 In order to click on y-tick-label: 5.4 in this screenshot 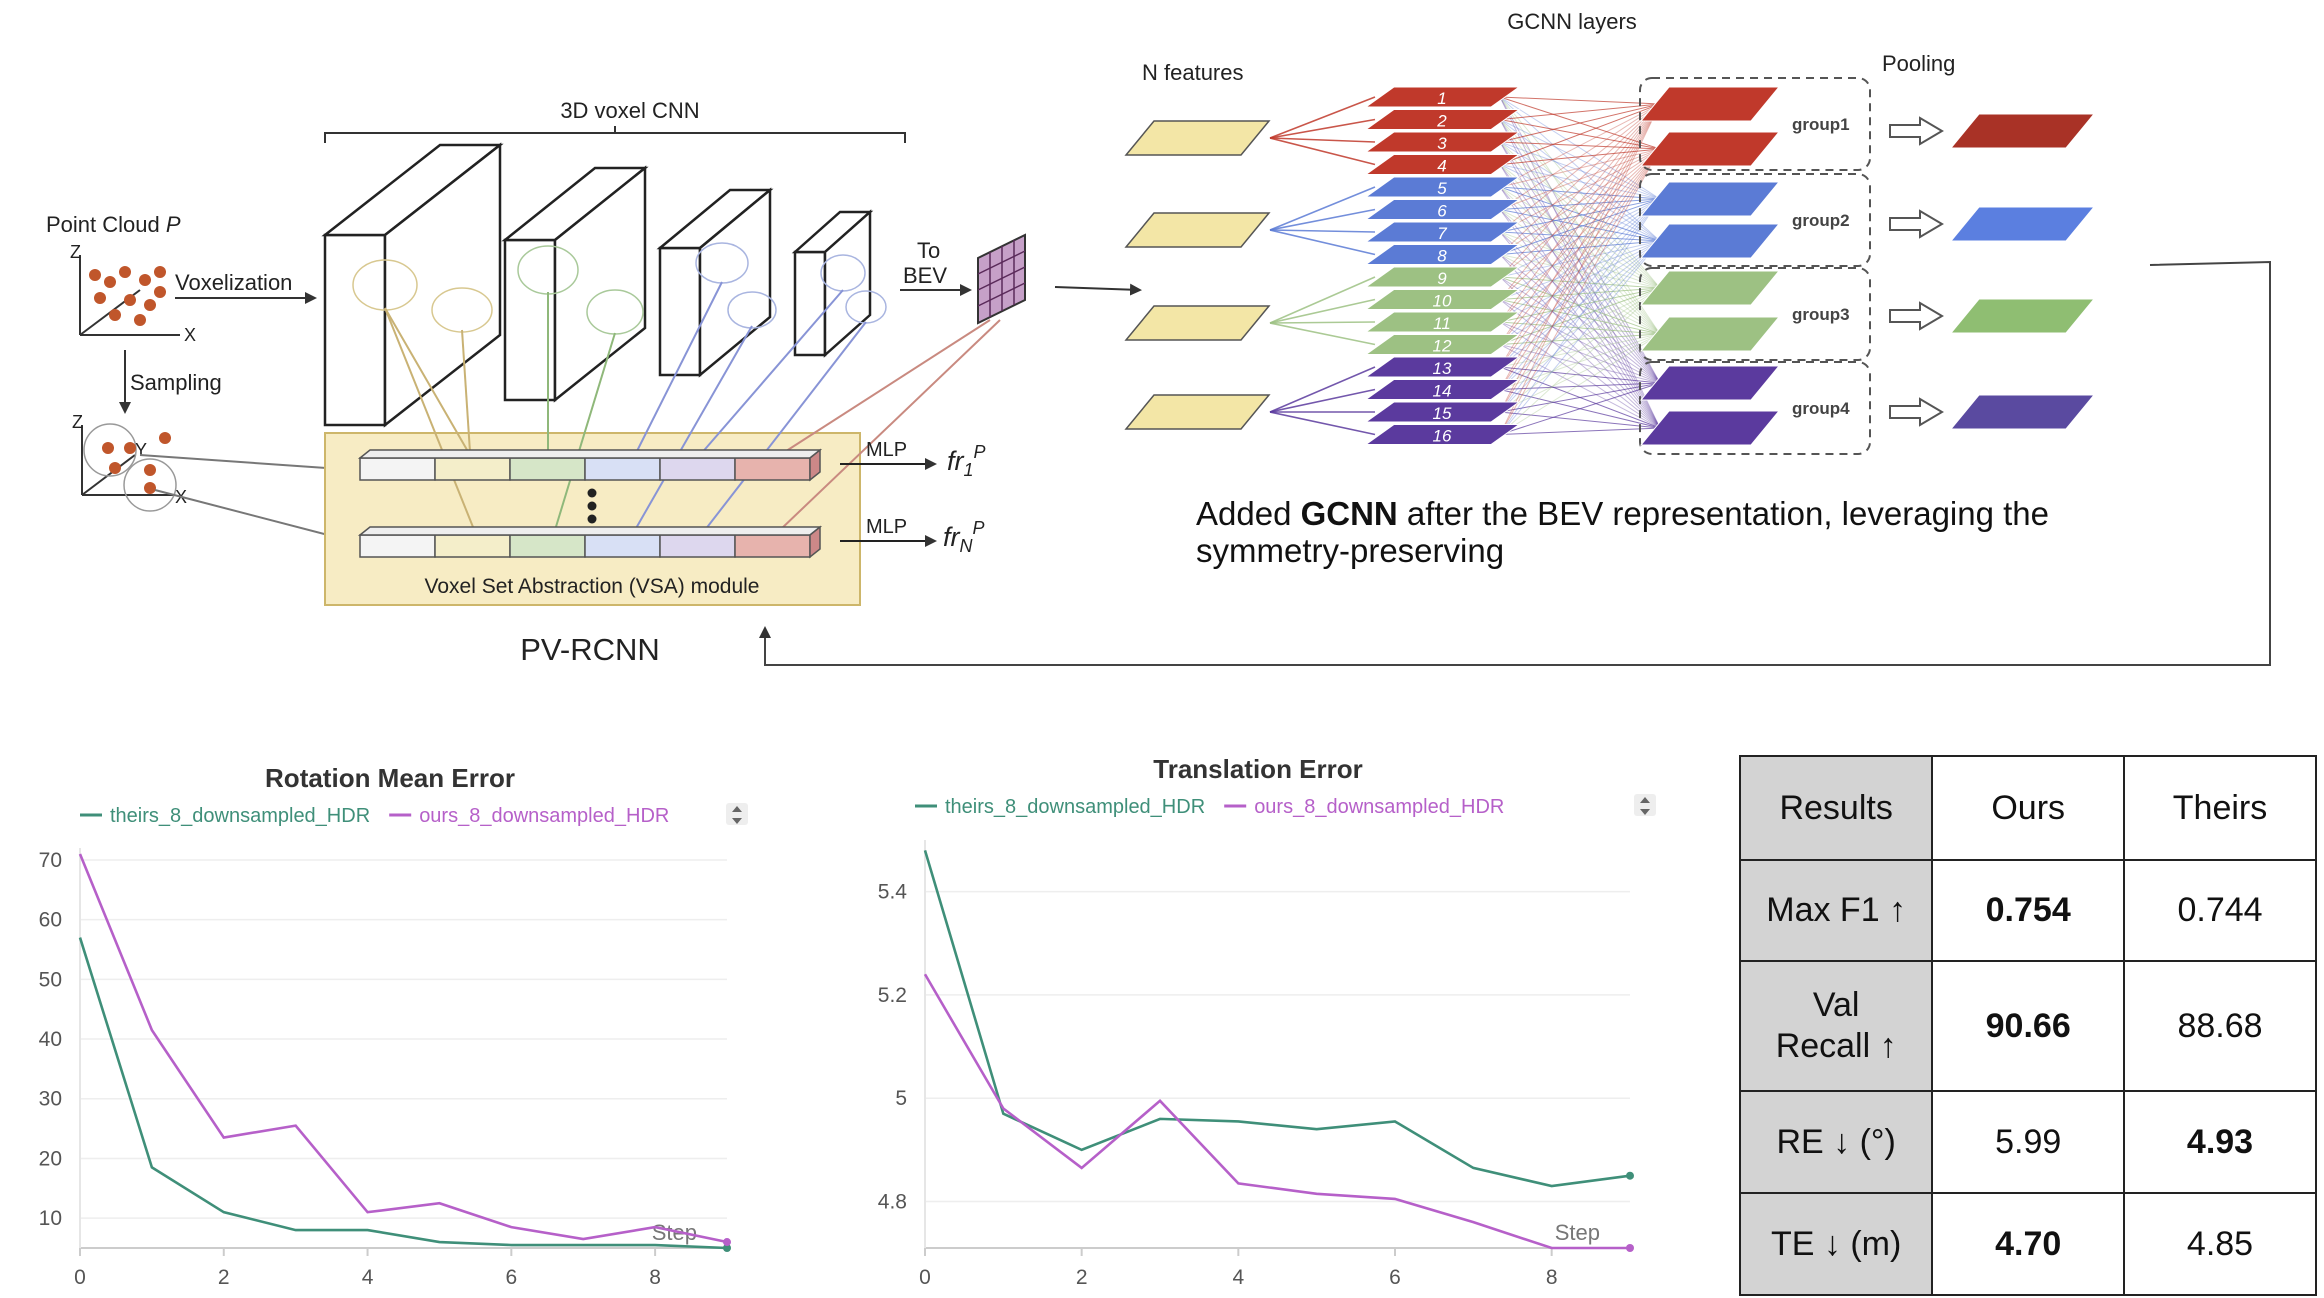, I will do `click(893, 892)`.